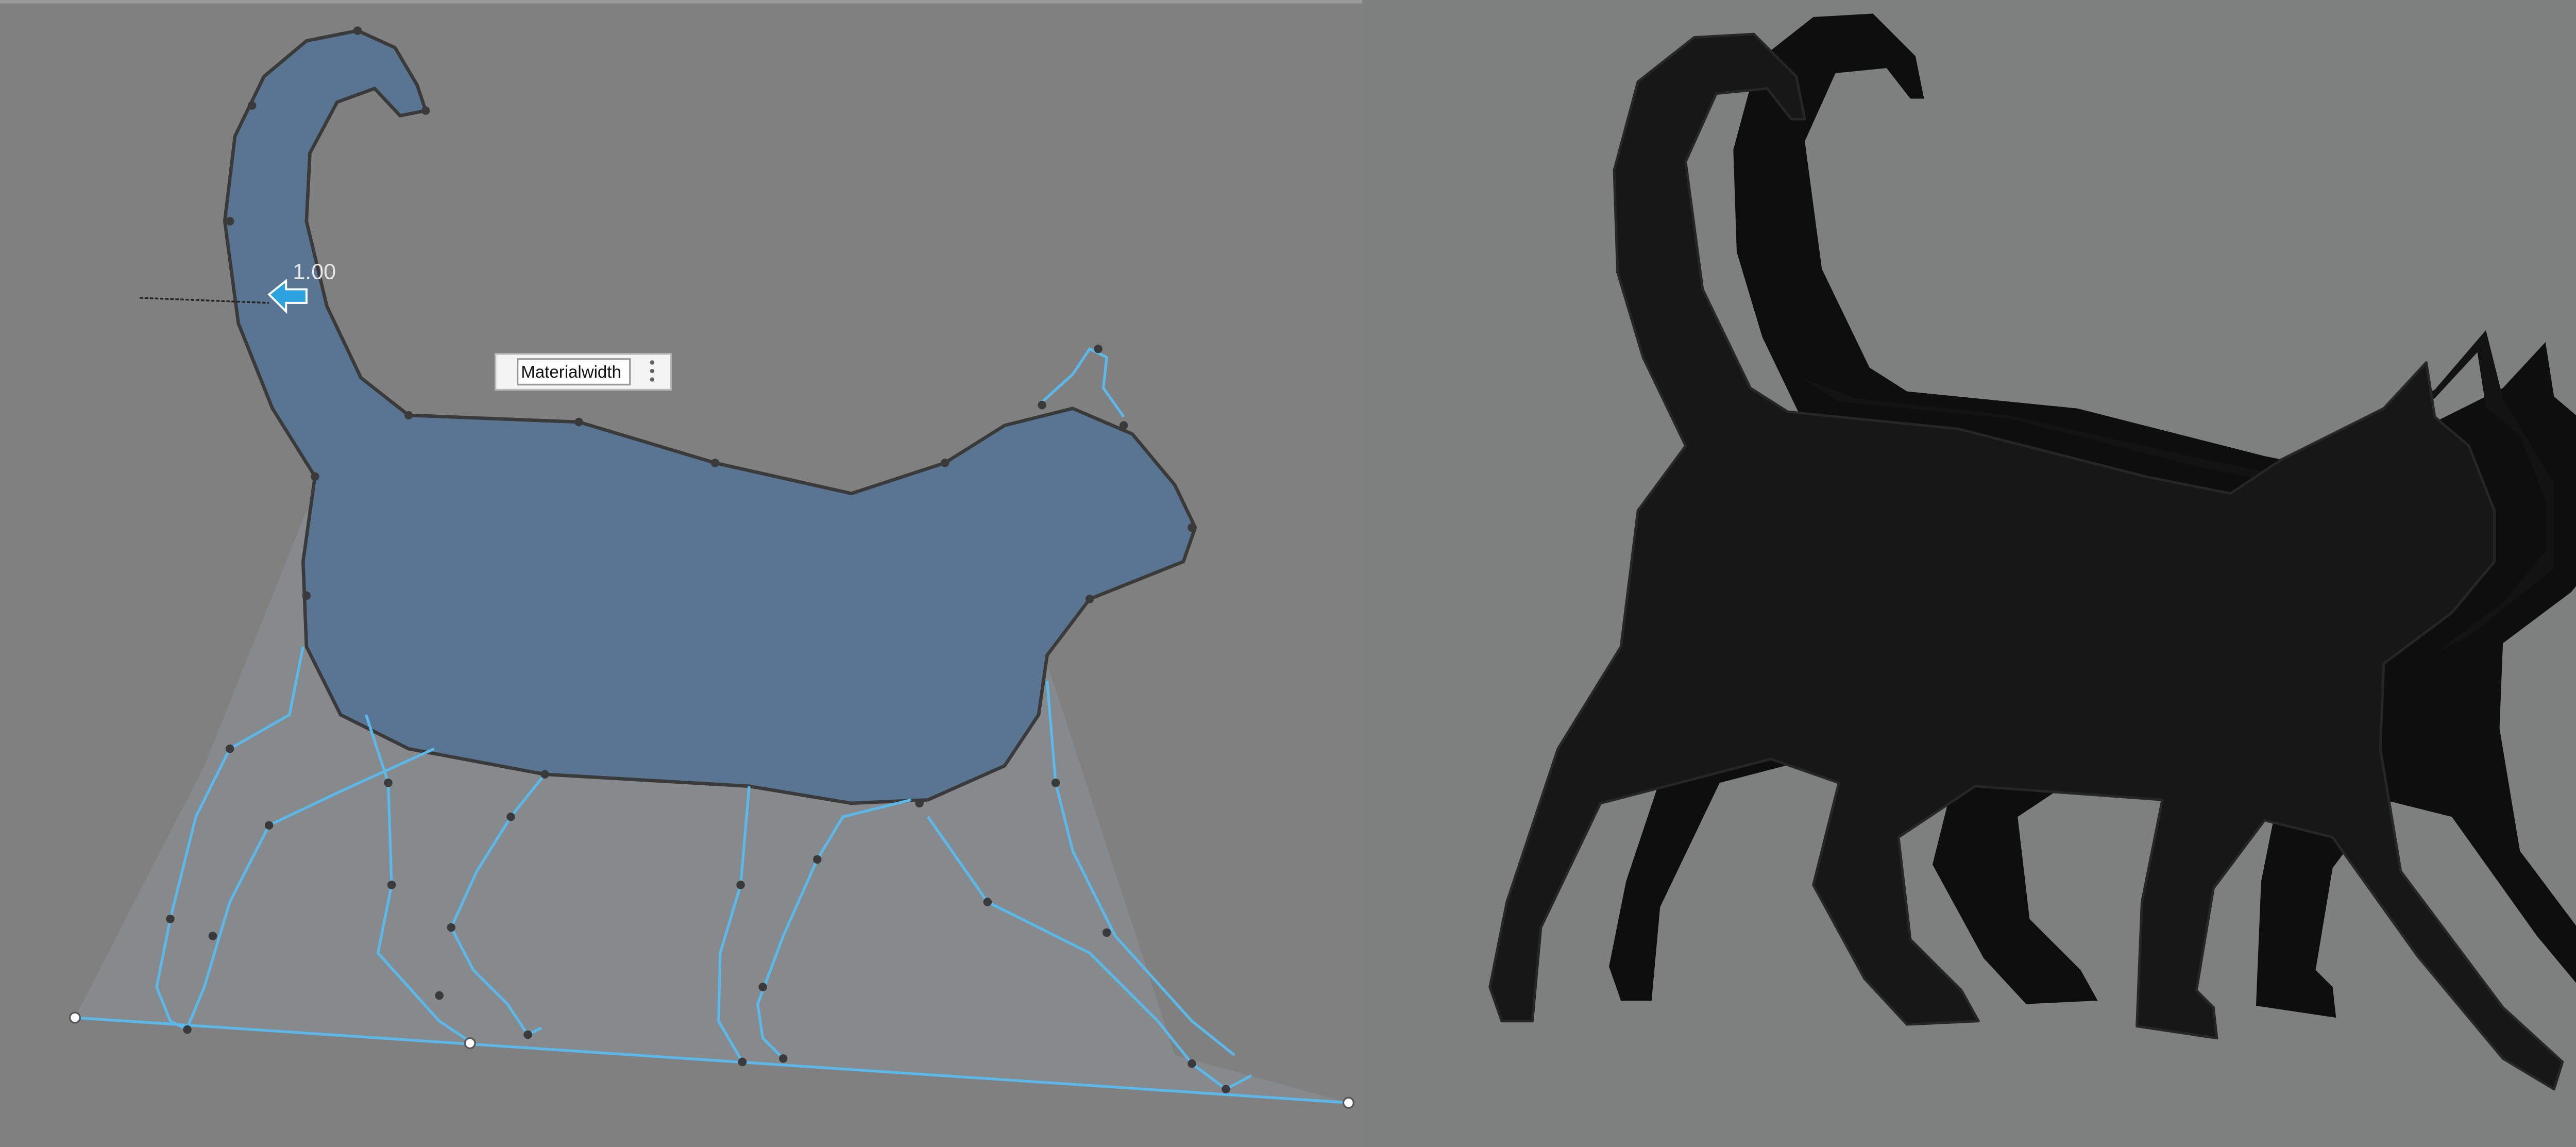 This screenshot has width=2576, height=1147. What do you see at coordinates (681, 2) in the screenshot?
I see `view-border` at bounding box center [681, 2].